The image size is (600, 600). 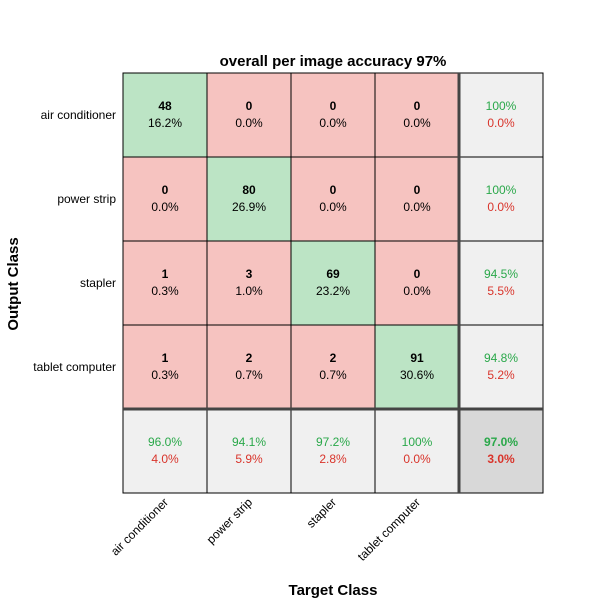 I want to click on row-label: air conditioner, so click(x=78, y=115).